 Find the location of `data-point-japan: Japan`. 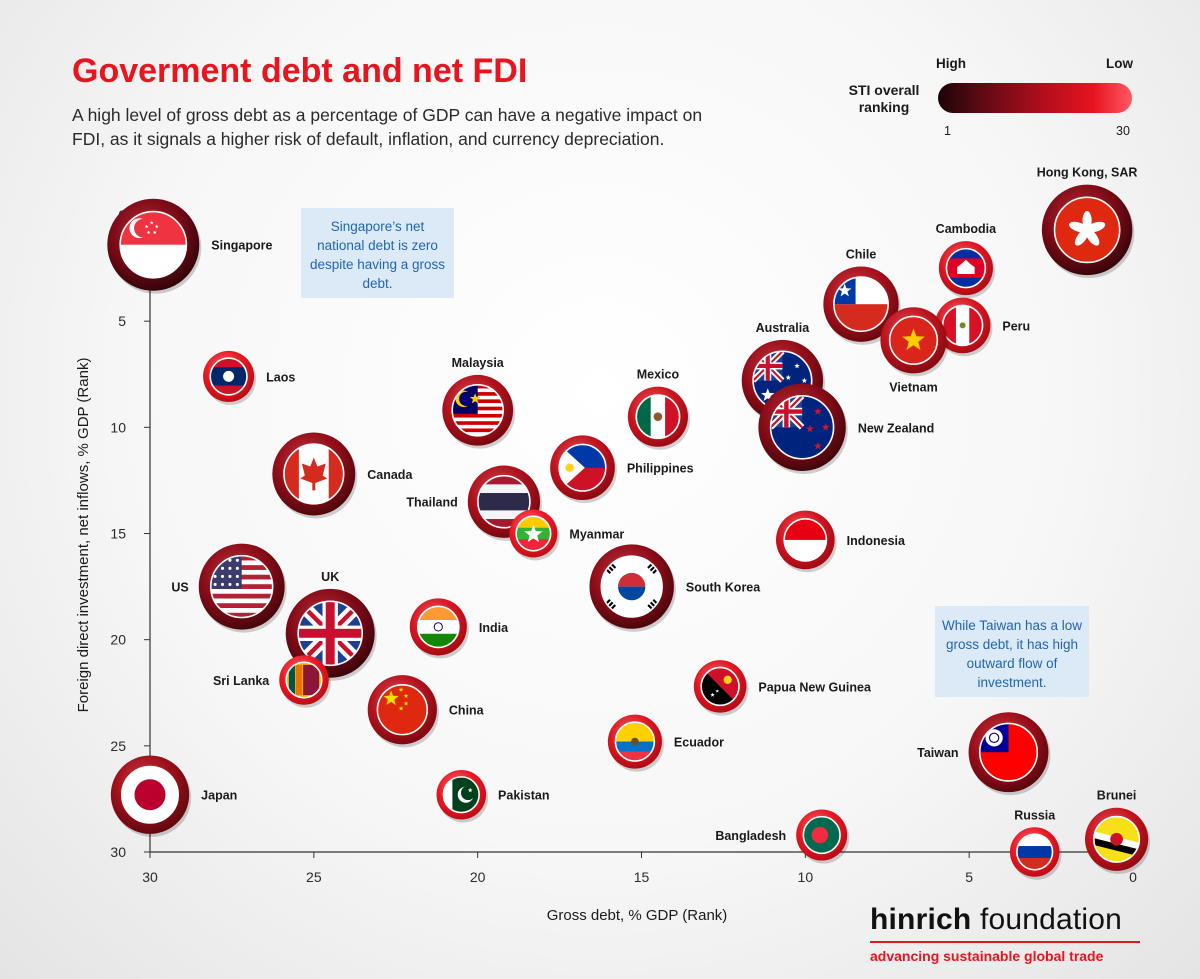

data-point-japan: Japan is located at coordinates (173, 796).